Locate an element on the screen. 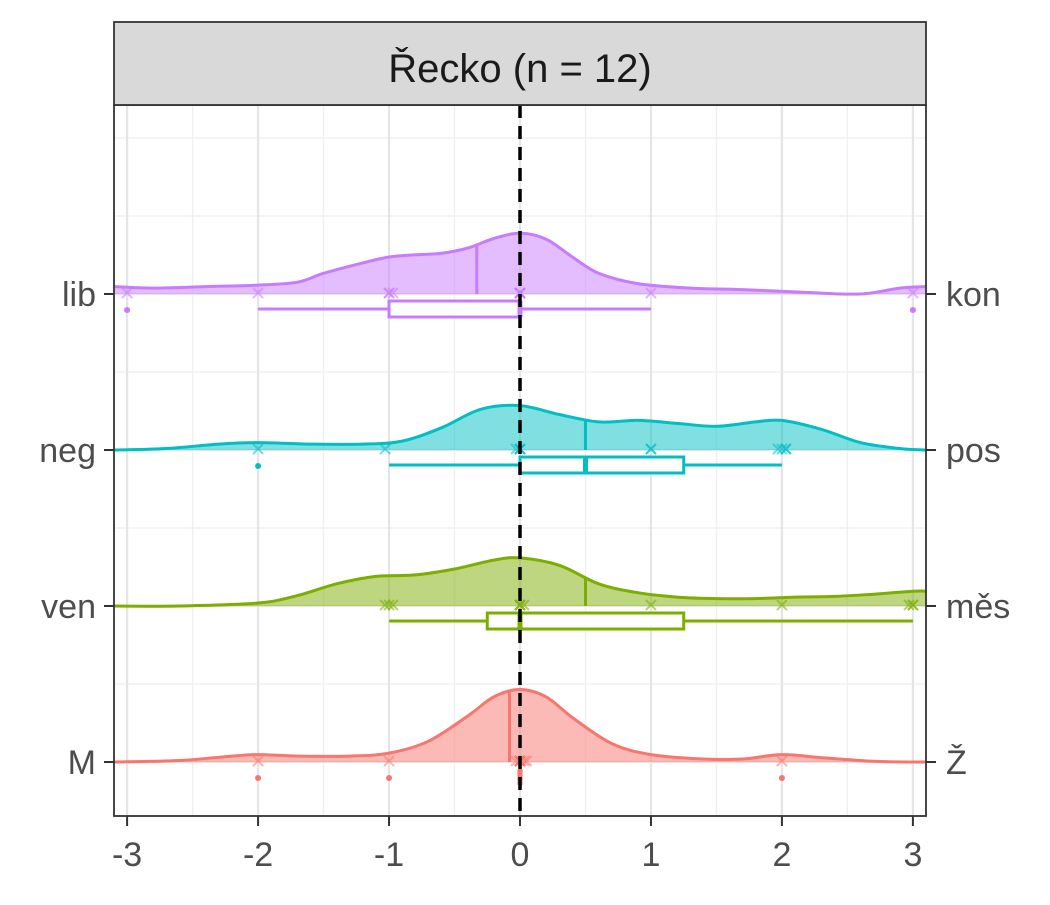 This screenshot has width=1050, height=905. box-lib is located at coordinates (454, 309).